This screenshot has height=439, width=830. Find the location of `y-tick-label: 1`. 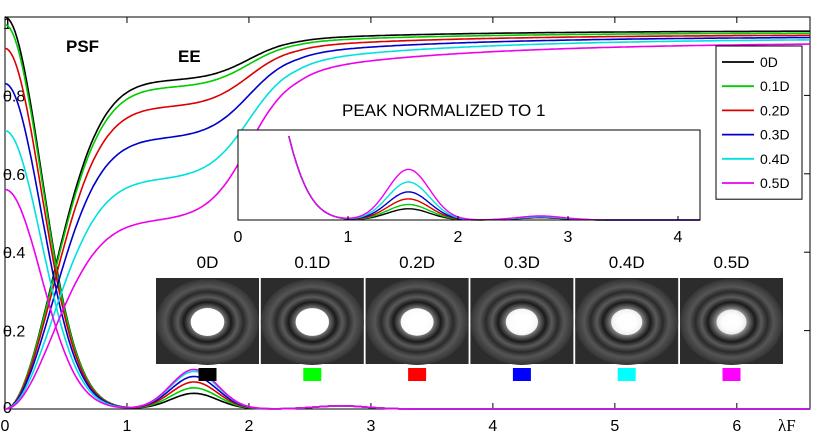

y-tick-label: 1 is located at coordinates (7, 24).